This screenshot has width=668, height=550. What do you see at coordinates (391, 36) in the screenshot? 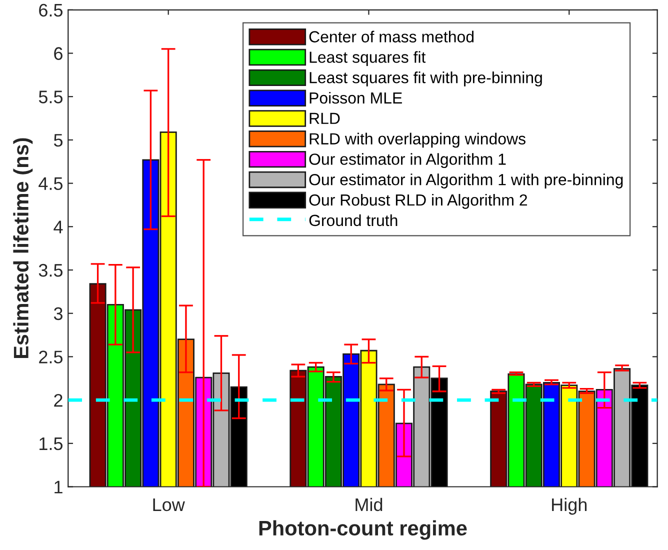
I see `legend-label: Center of mass method` at bounding box center [391, 36].